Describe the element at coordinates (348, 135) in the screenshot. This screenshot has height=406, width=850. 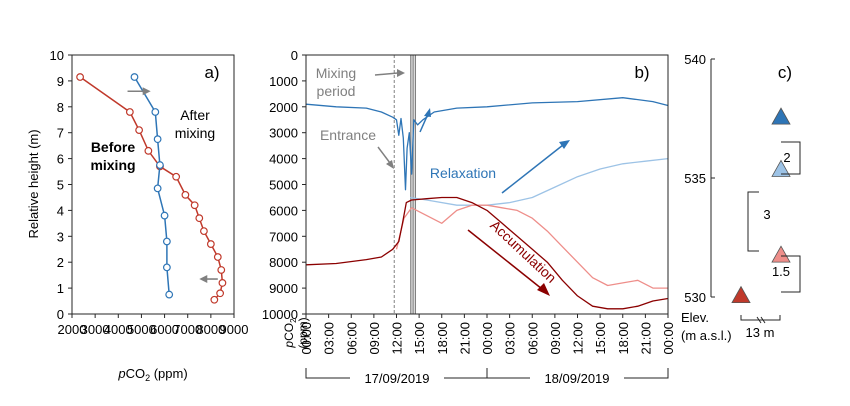
I see `entrance-label: Entrance` at that location.